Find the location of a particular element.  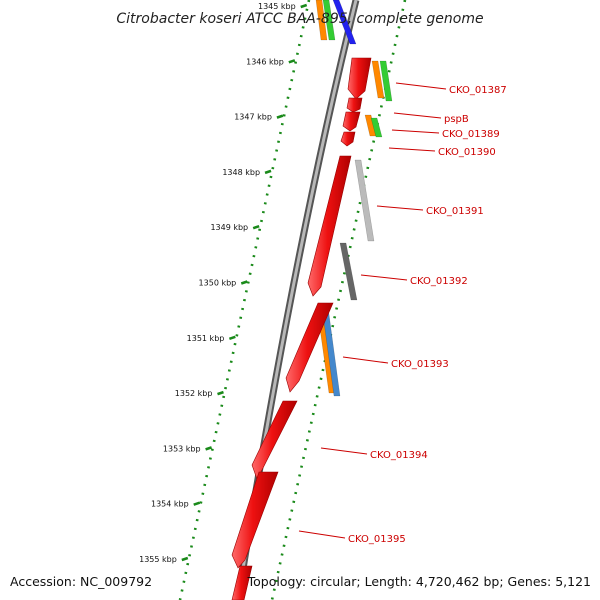

scale-label: 1350 kbp is located at coordinates (218, 283).